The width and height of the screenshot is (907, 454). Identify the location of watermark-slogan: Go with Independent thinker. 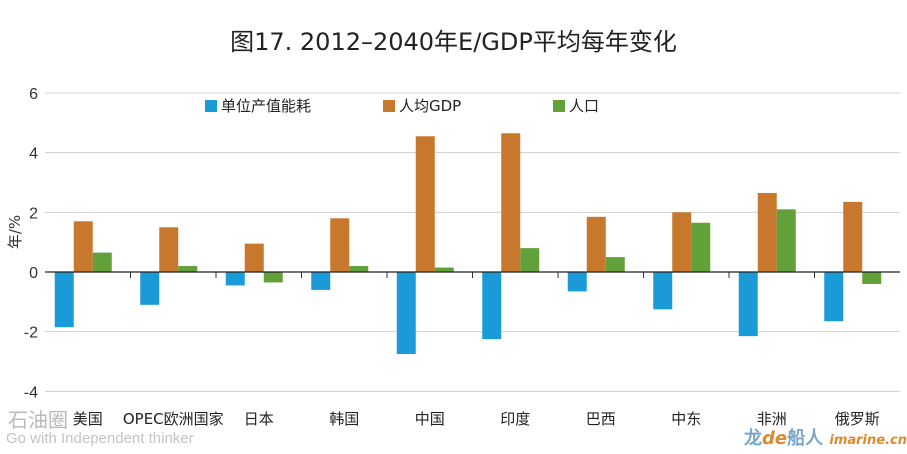
(100, 438).